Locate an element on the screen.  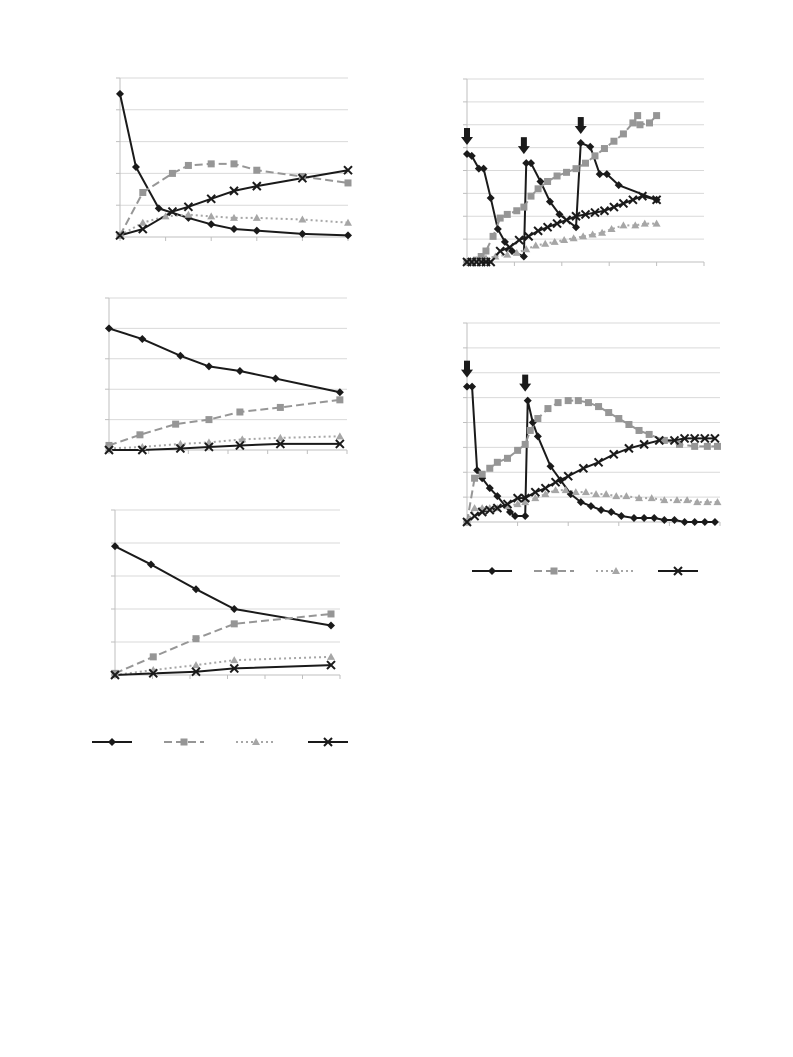
series-line-s4 is located at coordinates (223, 670).